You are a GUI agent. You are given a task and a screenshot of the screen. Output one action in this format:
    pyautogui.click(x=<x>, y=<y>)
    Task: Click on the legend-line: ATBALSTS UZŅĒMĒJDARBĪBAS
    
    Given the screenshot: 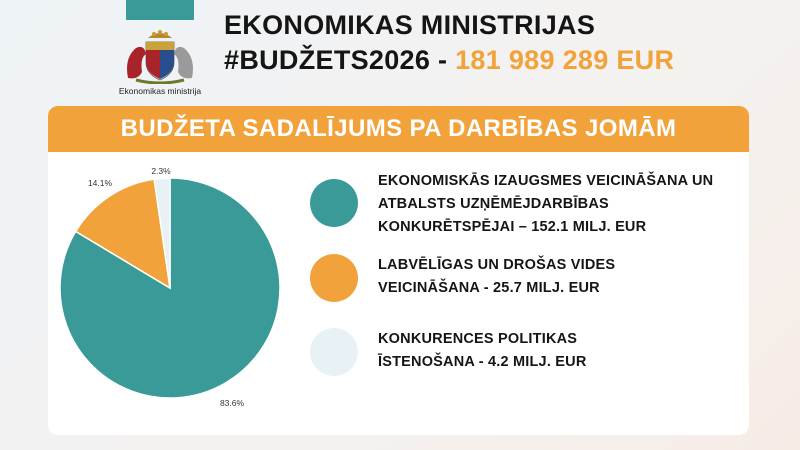 What is the action you would take?
    pyautogui.click(x=493, y=204)
    